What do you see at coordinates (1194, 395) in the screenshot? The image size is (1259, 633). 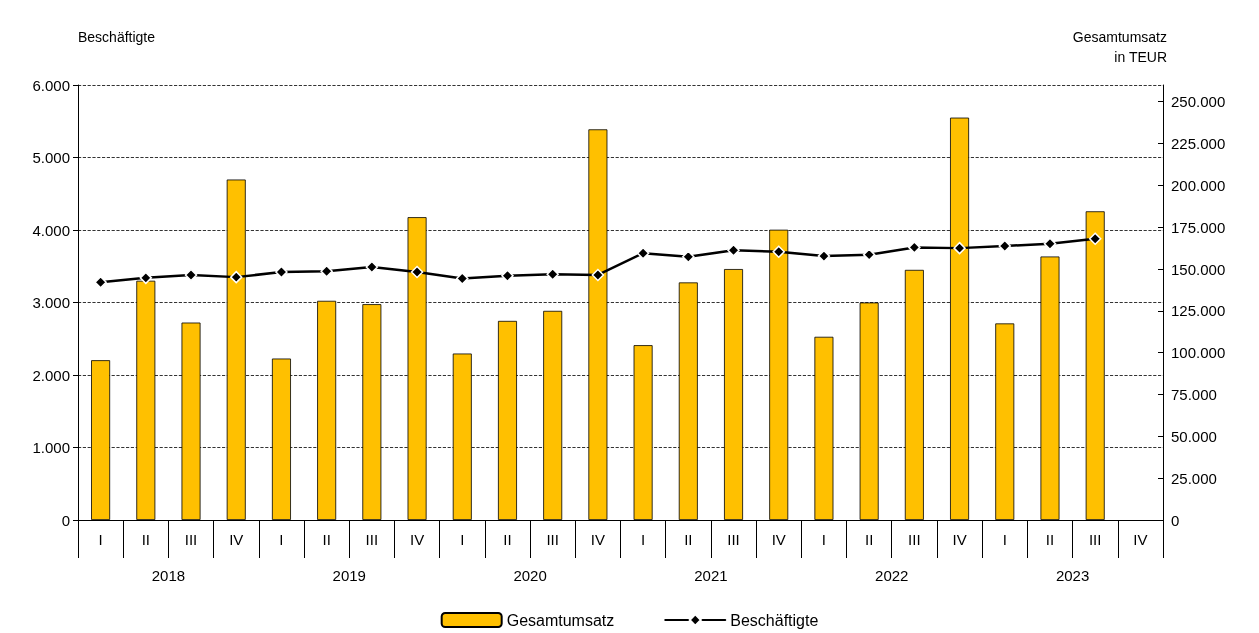 I see `y2-tick-label: 75.000` at bounding box center [1194, 395].